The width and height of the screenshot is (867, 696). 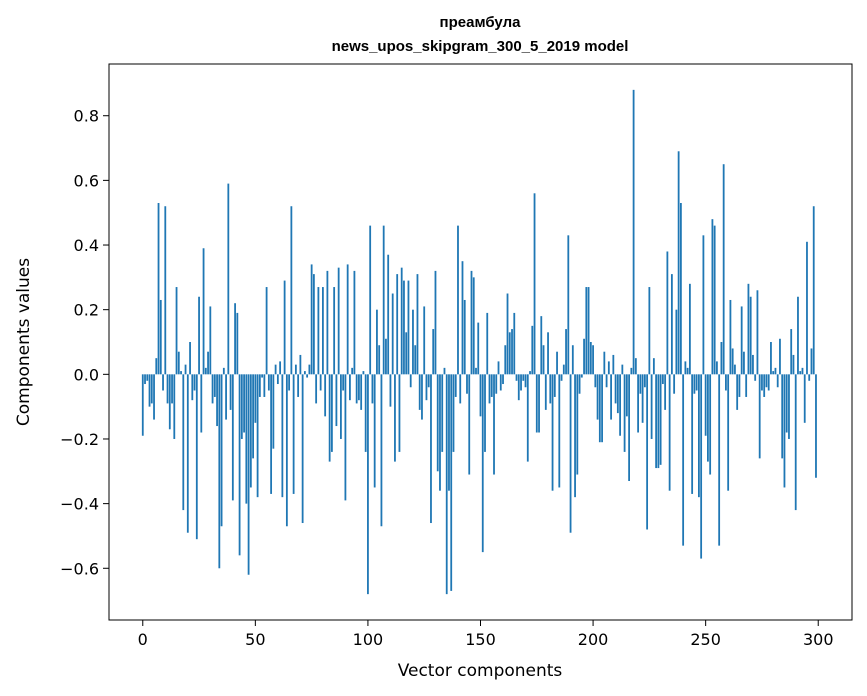 I want to click on x-tick-label: 250, so click(x=705, y=639).